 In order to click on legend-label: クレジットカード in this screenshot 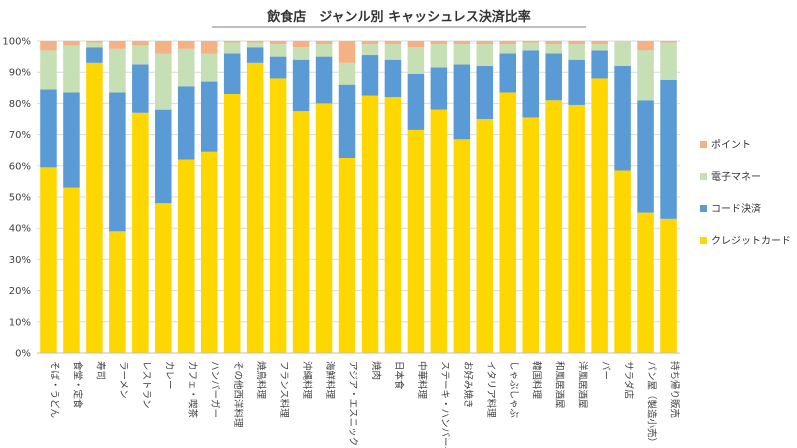, I will do `click(751, 241)`.